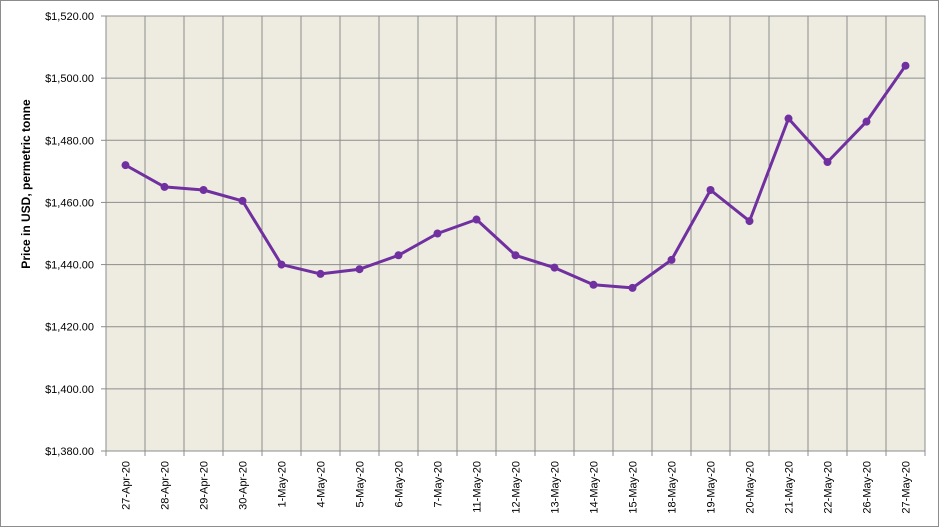 Image resolution: width=939 pixels, height=531 pixels. Describe the element at coordinates (283, 484) in the screenshot. I see `x-tick-label: 1-May-20` at that location.